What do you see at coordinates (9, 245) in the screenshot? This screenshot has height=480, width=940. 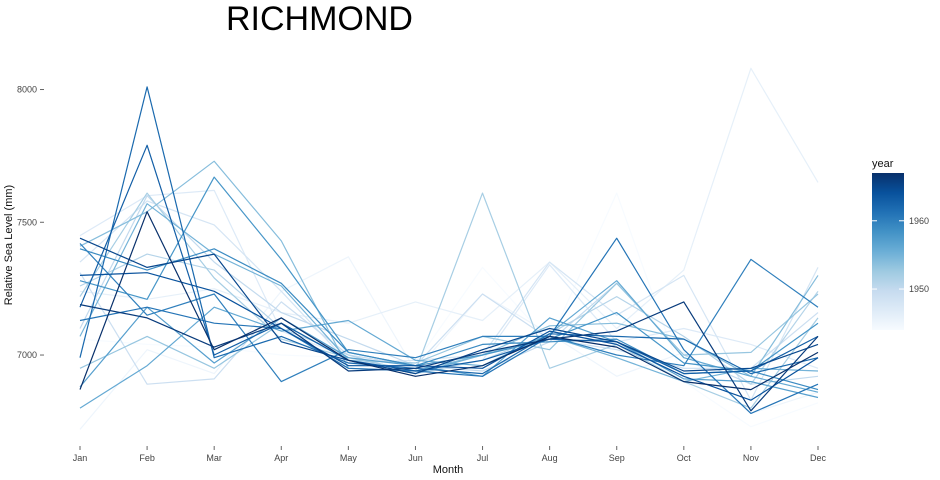 I see `y-axis-title: Relative Sea Level (mm)` at bounding box center [9, 245].